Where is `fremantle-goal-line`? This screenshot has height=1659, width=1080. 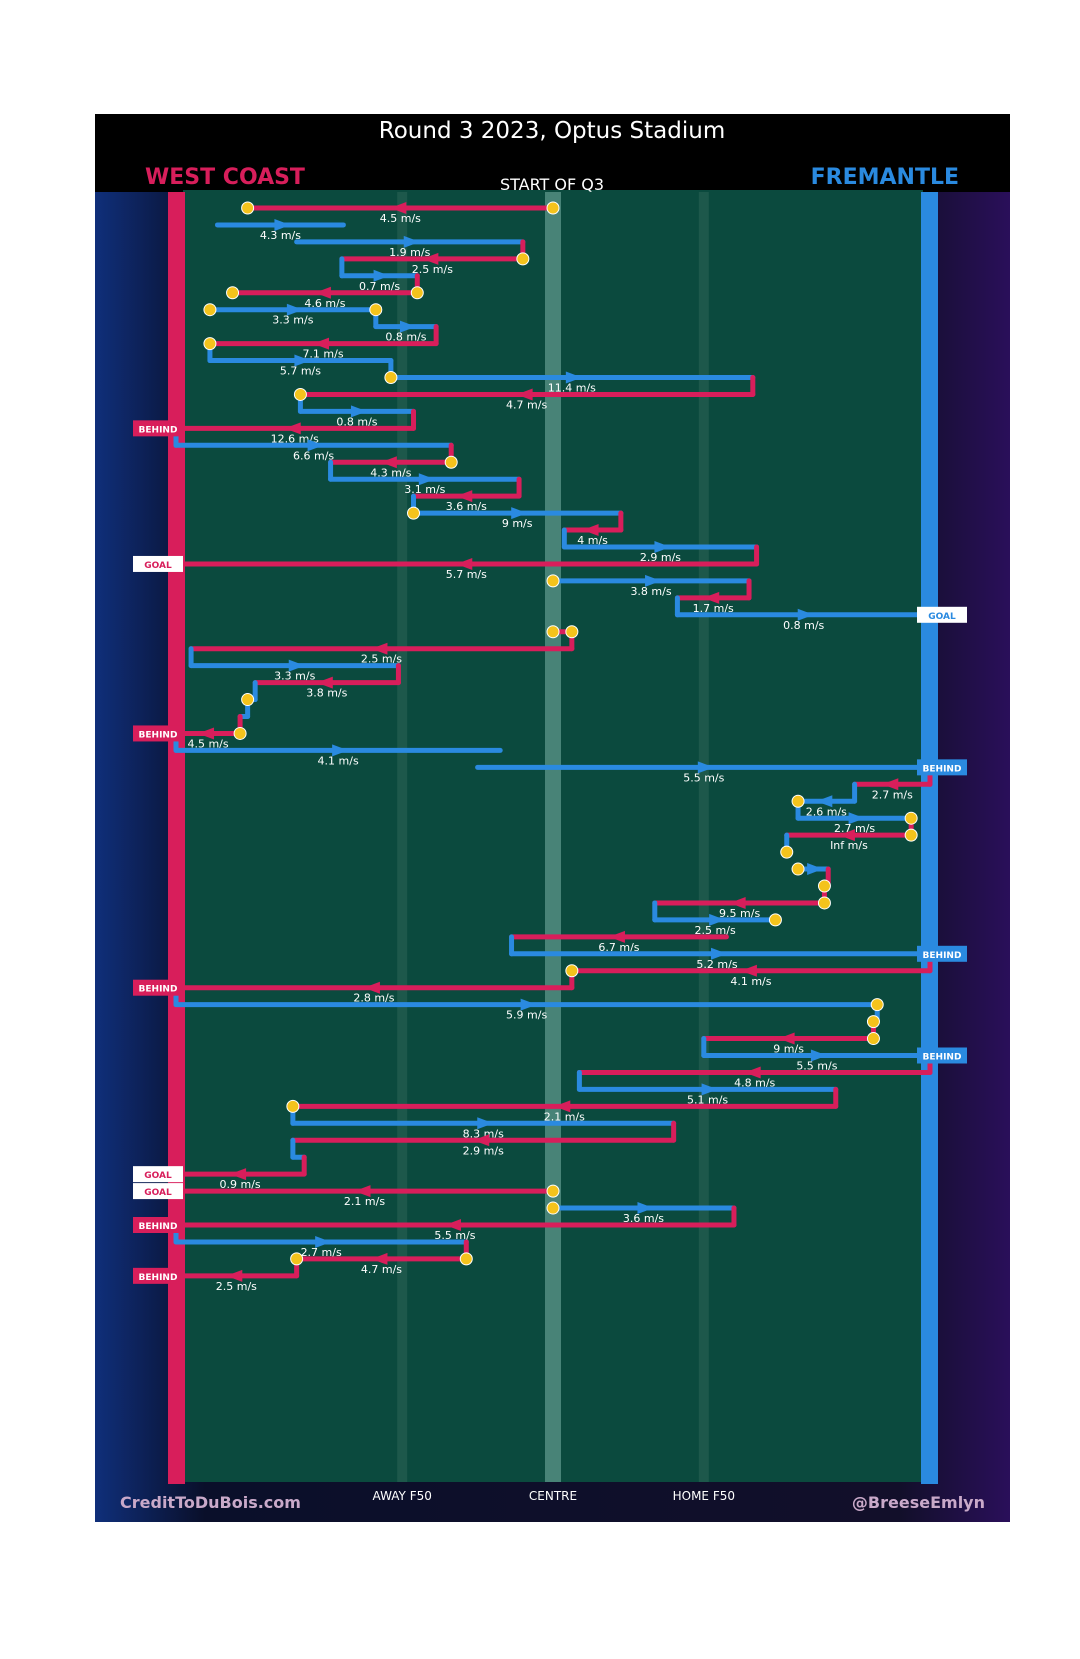 fremantle-goal-line is located at coordinates (929, 838).